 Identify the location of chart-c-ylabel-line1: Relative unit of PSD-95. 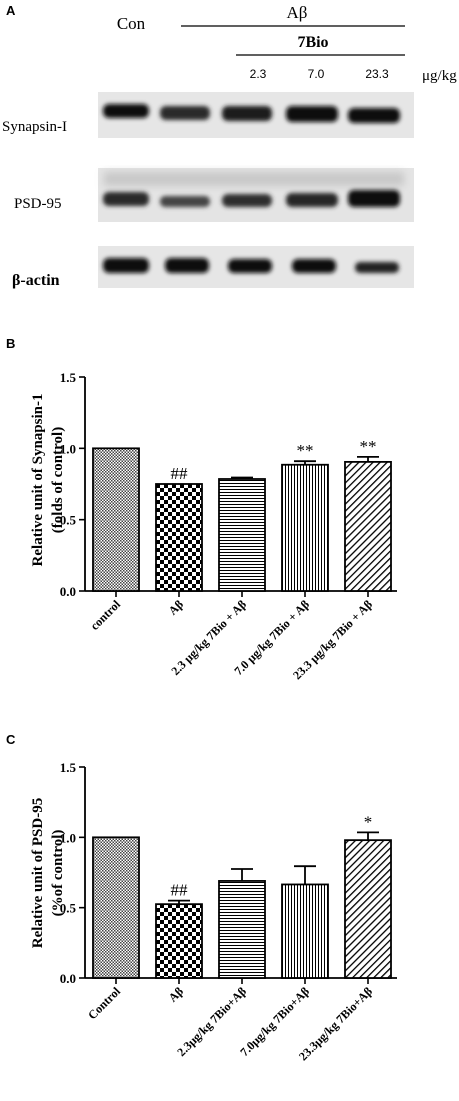
(38, 873).